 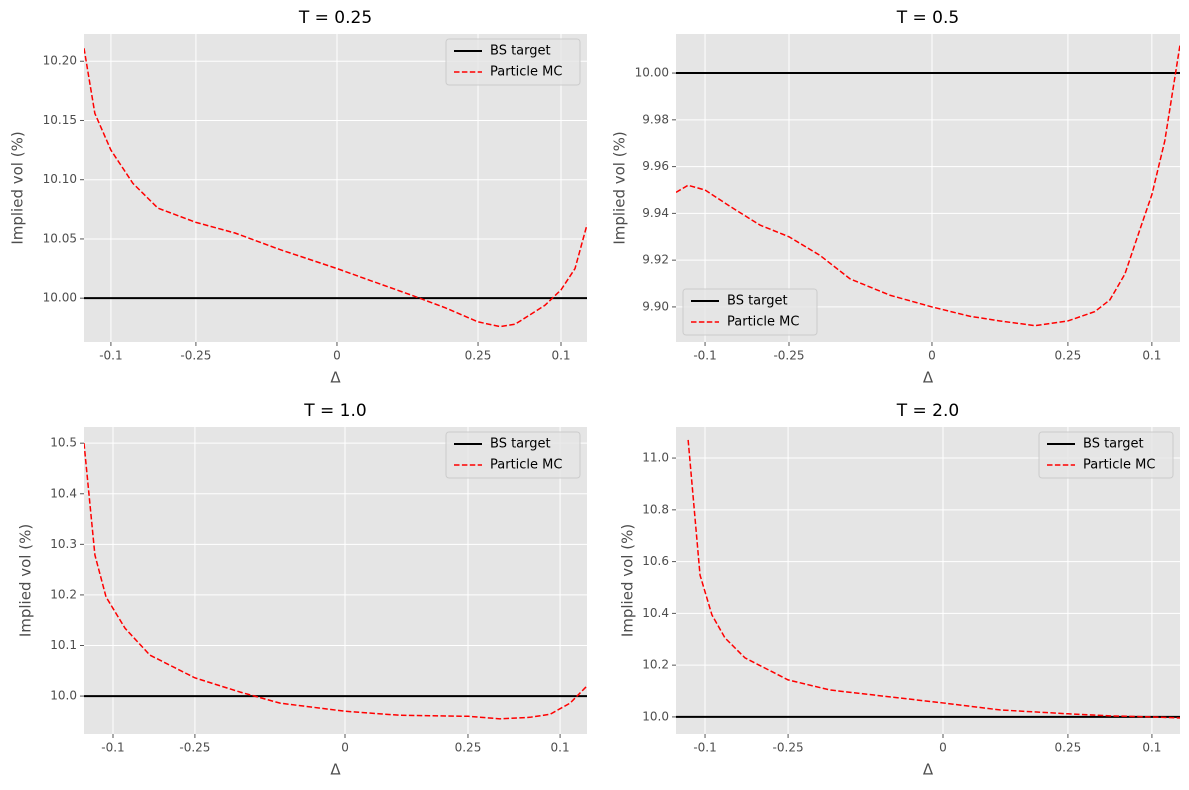 I want to click on y-tick-label: 10.05, so click(x=60, y=238).